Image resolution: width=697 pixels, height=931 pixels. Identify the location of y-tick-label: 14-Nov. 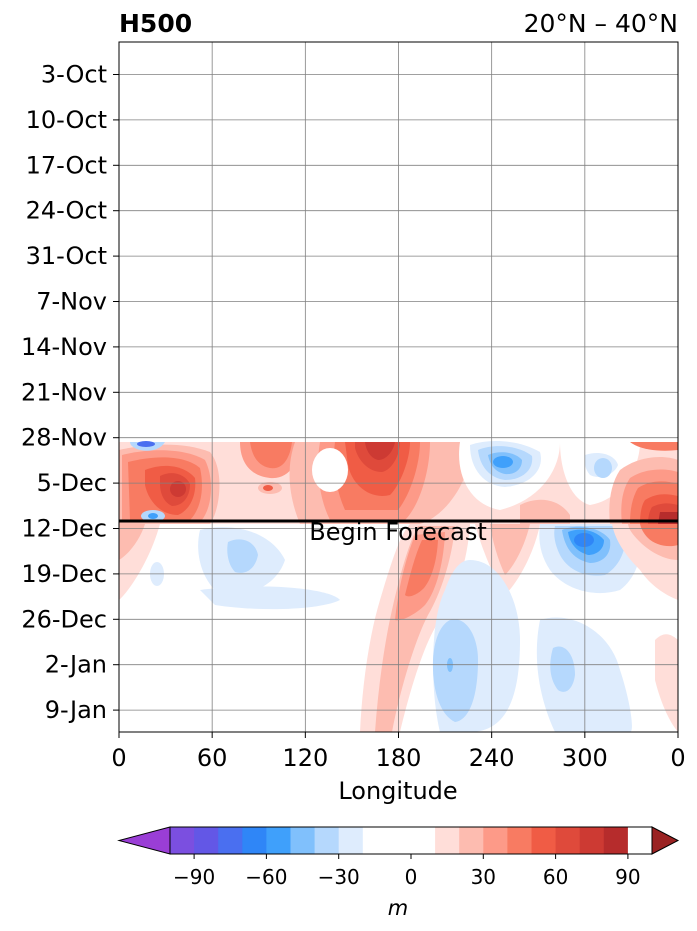
(64, 347).